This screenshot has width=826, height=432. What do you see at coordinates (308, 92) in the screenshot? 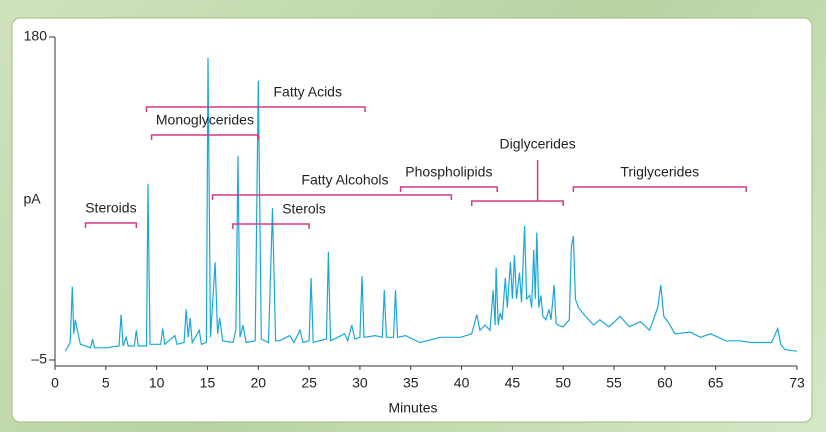
I see `annotation-label: Fatty Acids` at bounding box center [308, 92].